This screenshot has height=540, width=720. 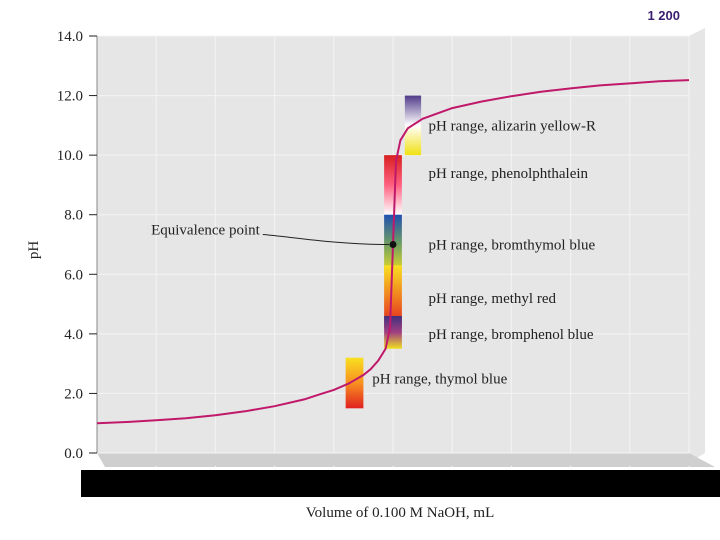 I want to click on y-tick-label: 2.0, so click(x=73, y=394).